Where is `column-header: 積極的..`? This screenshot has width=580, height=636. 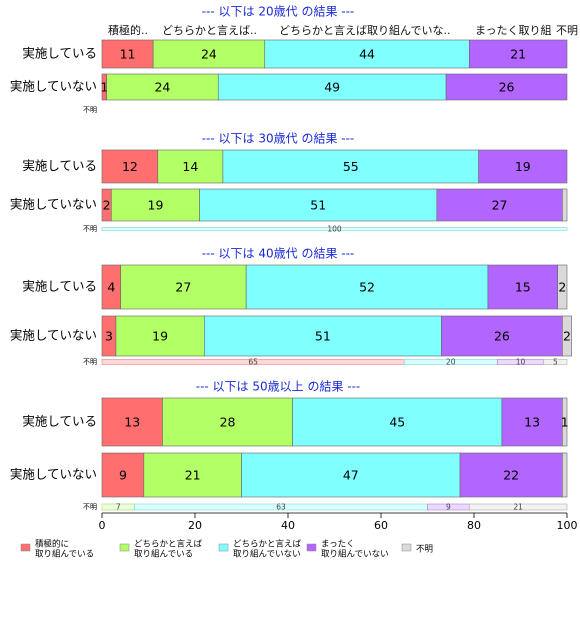
column-header: 積極的.. is located at coordinates (128, 30).